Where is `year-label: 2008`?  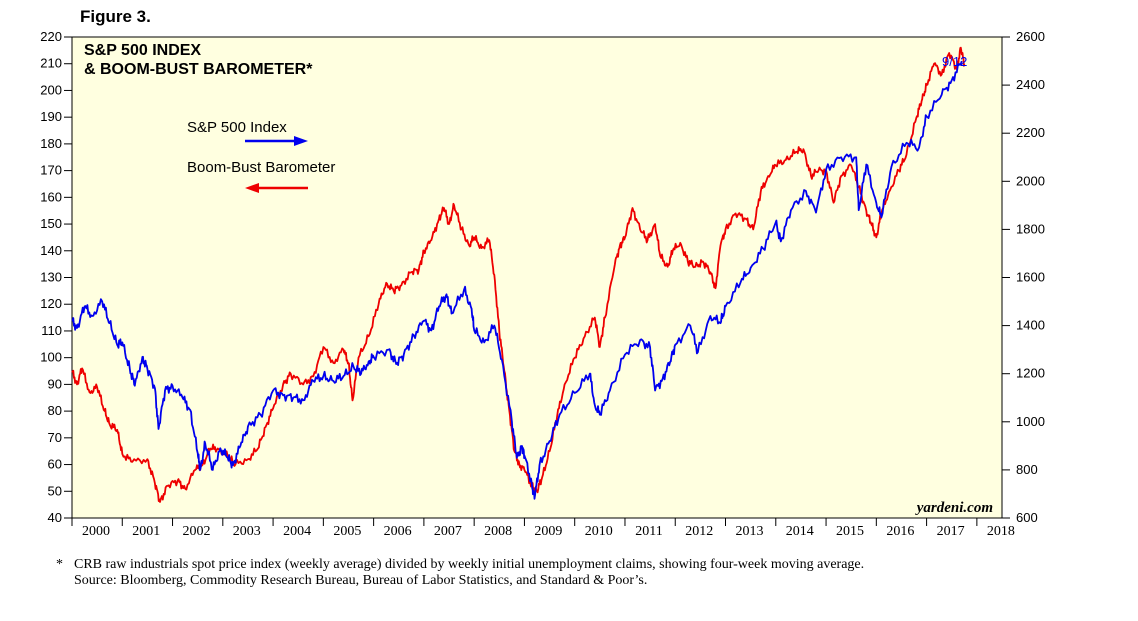
year-label: 2008 is located at coordinates (498, 531).